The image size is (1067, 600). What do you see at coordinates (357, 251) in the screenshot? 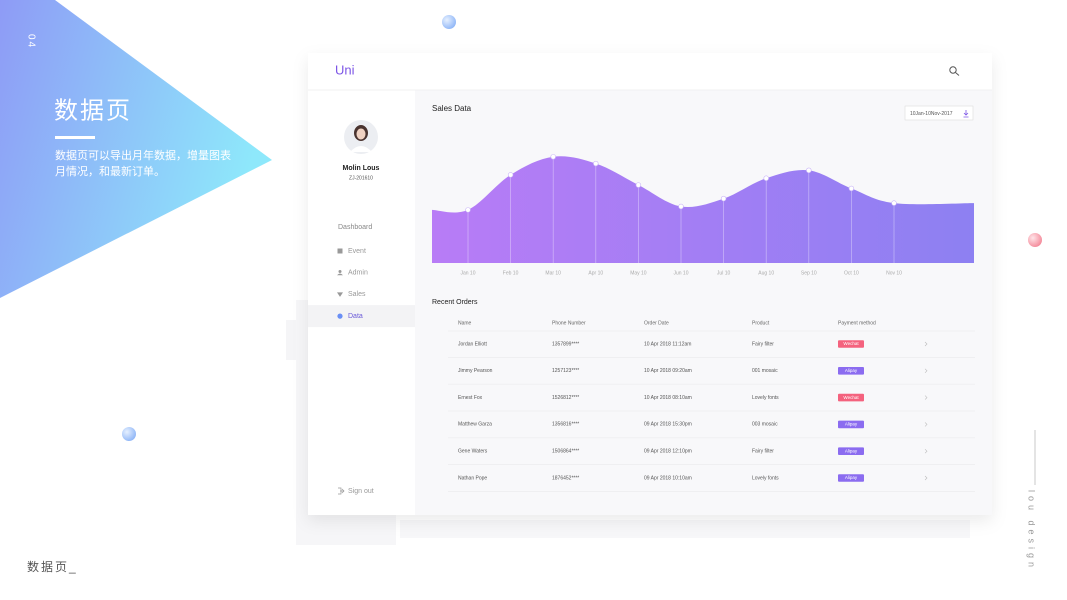
I see `nav-item: Event` at bounding box center [357, 251].